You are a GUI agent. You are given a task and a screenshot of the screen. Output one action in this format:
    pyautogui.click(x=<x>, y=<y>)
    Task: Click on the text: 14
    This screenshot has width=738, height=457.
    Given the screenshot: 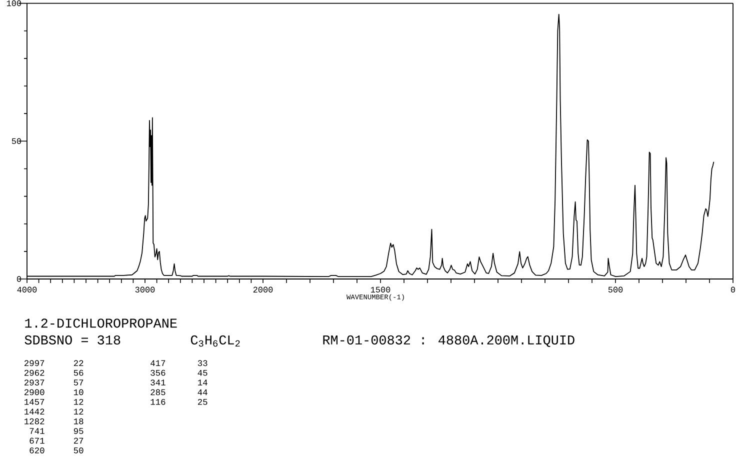 What is the action you would take?
    pyautogui.click(x=203, y=383)
    